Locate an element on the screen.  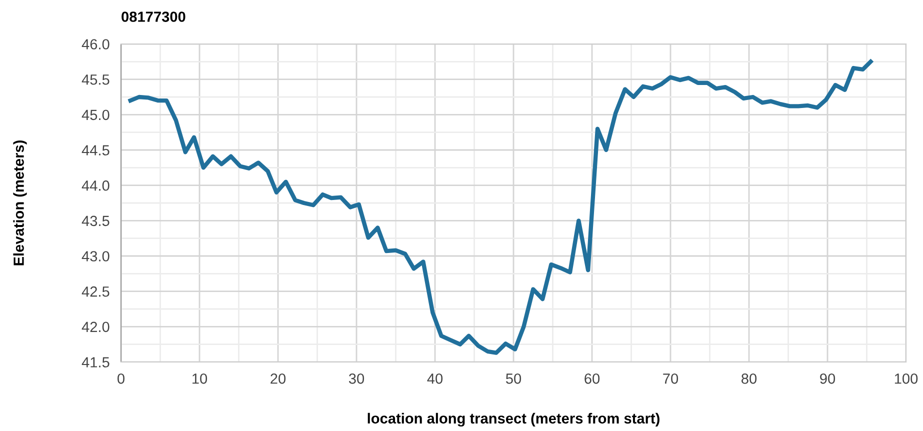
x-tick-label: 10 is located at coordinates (200, 378).